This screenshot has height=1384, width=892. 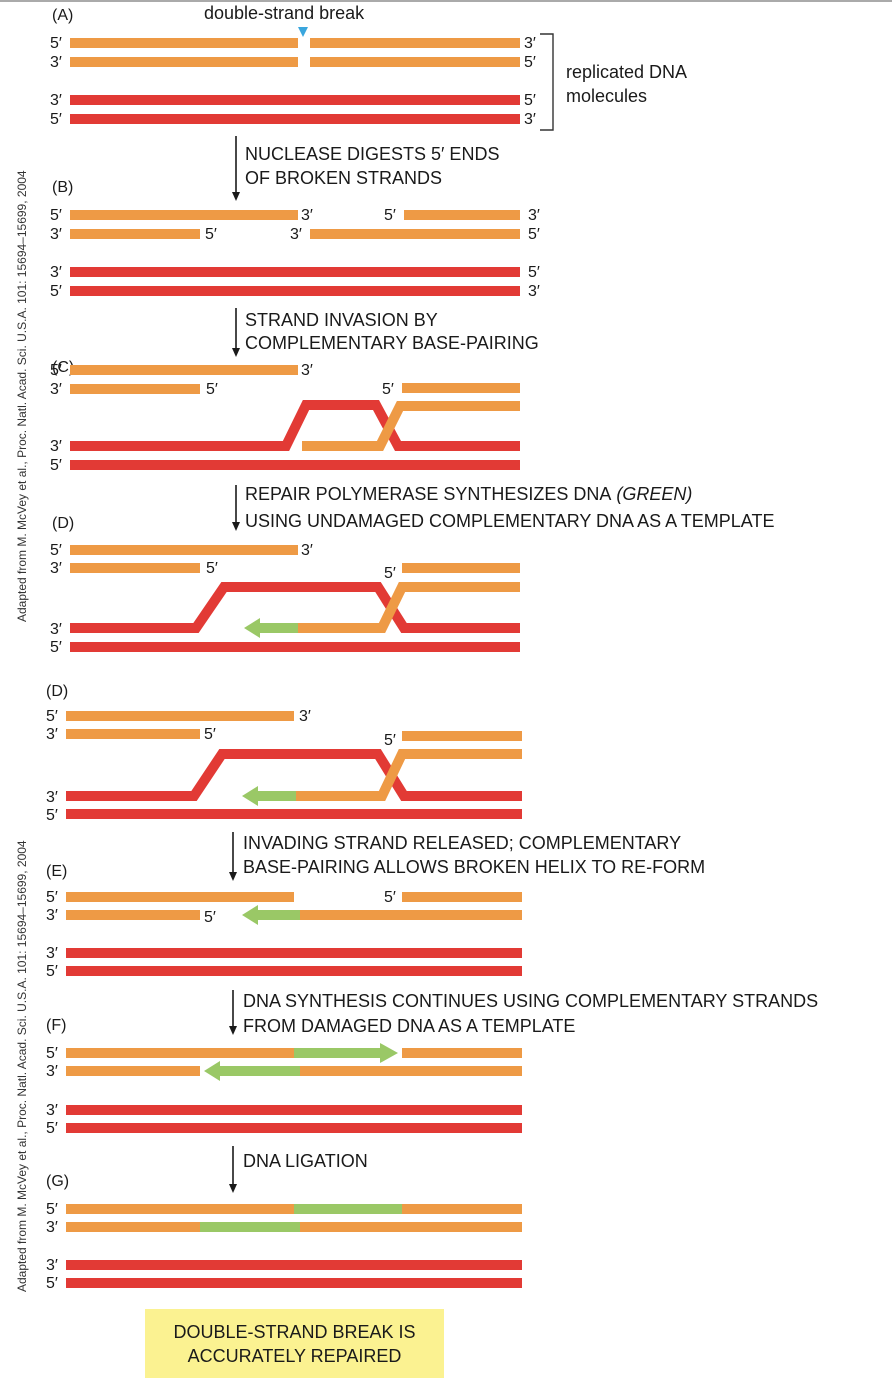 I want to click on panel-label-d2: (D), so click(x=57, y=691).